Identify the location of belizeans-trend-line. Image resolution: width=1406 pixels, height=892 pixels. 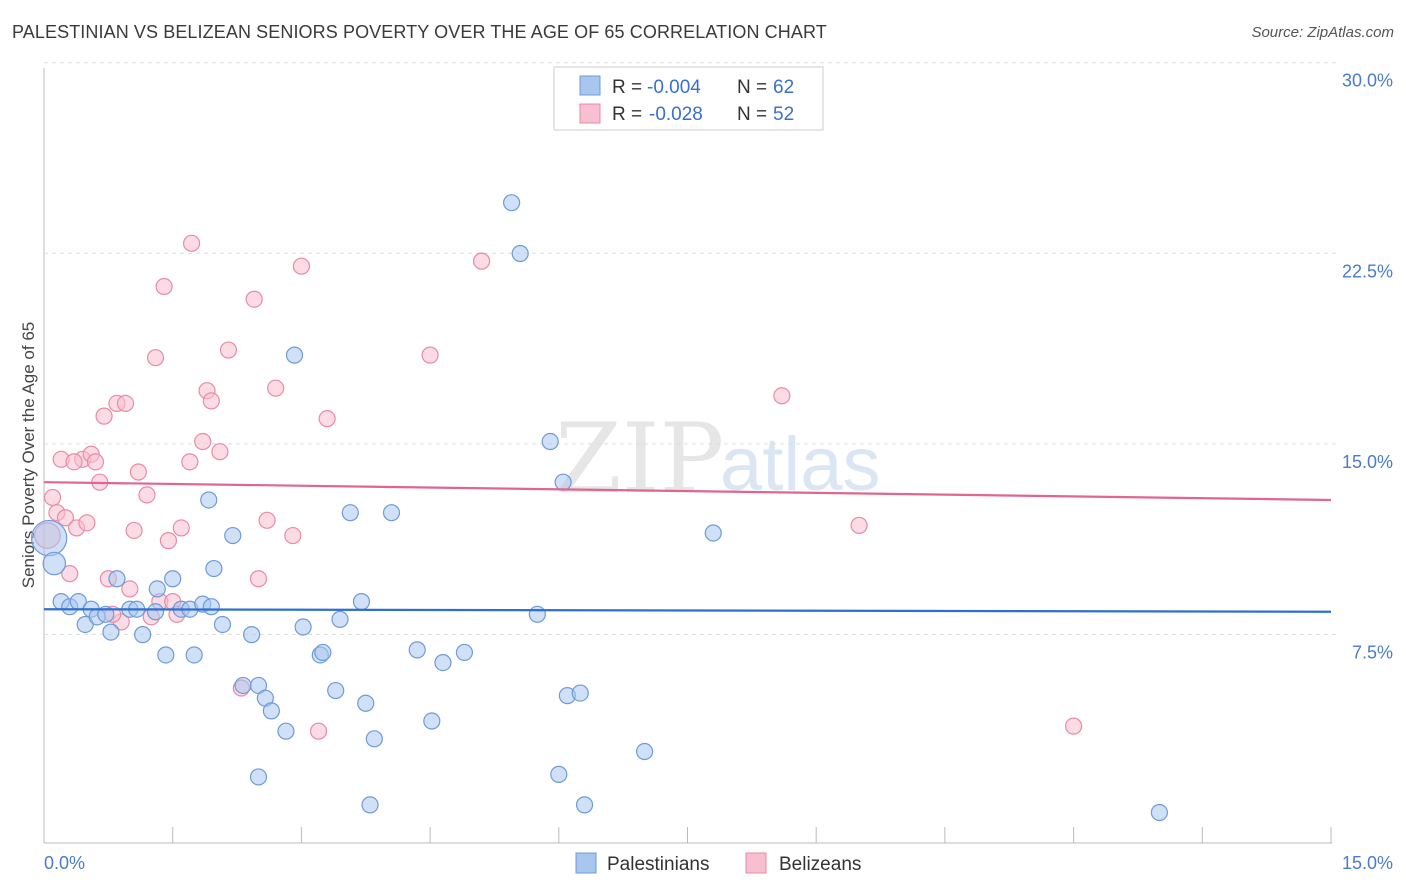
(687, 491).